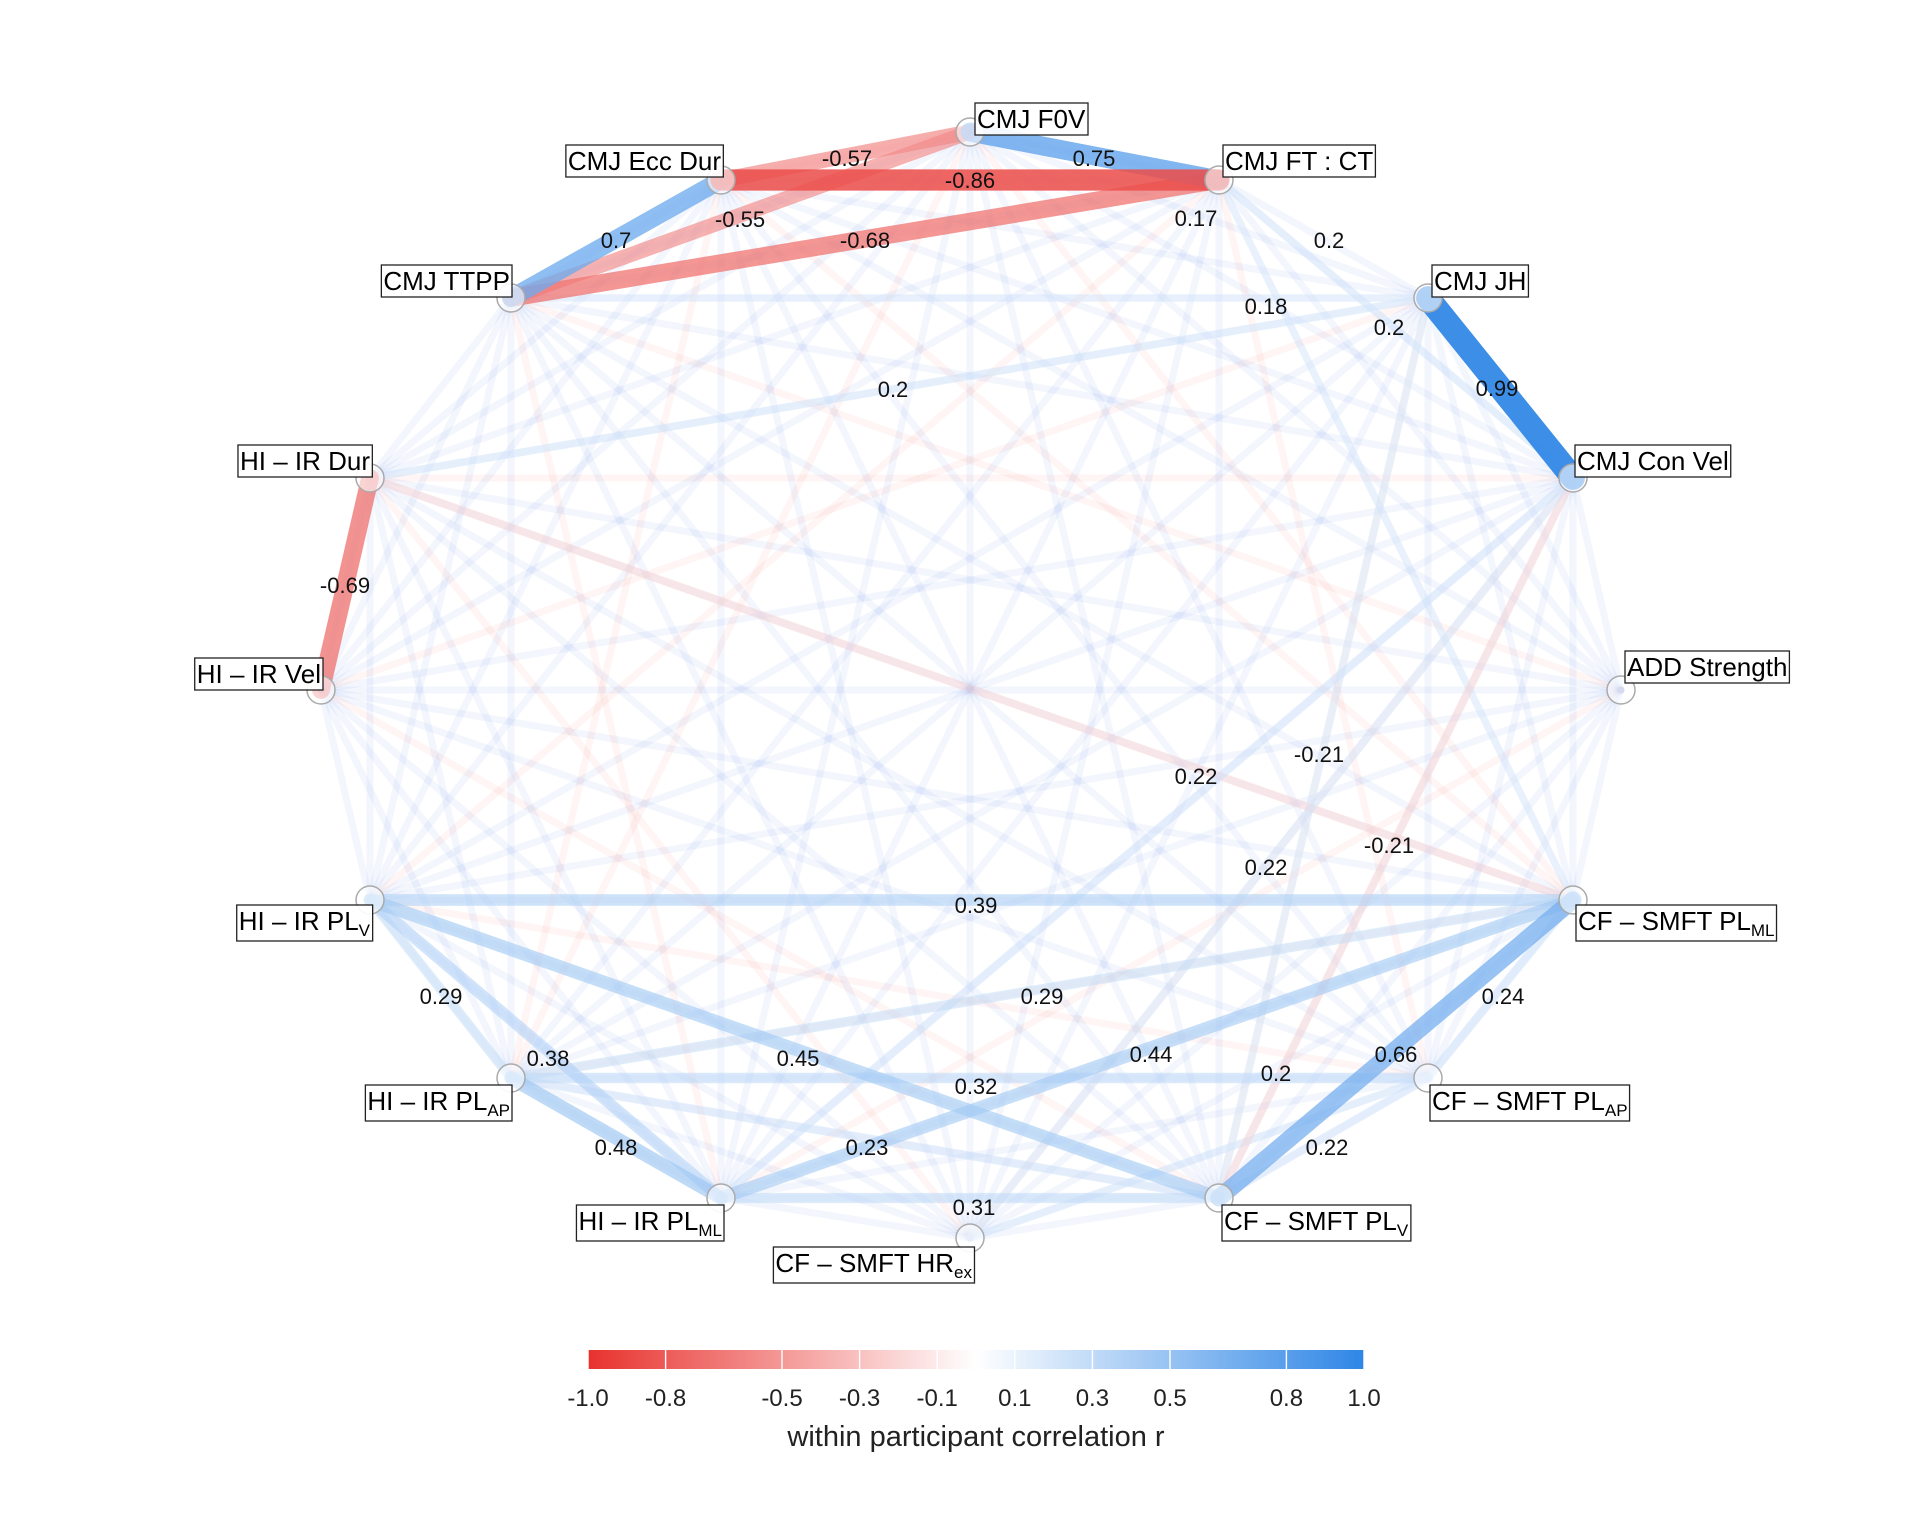  I want to click on edge-label-cmj_eccdur-cmj_f0v: -0.57, so click(847, 158).